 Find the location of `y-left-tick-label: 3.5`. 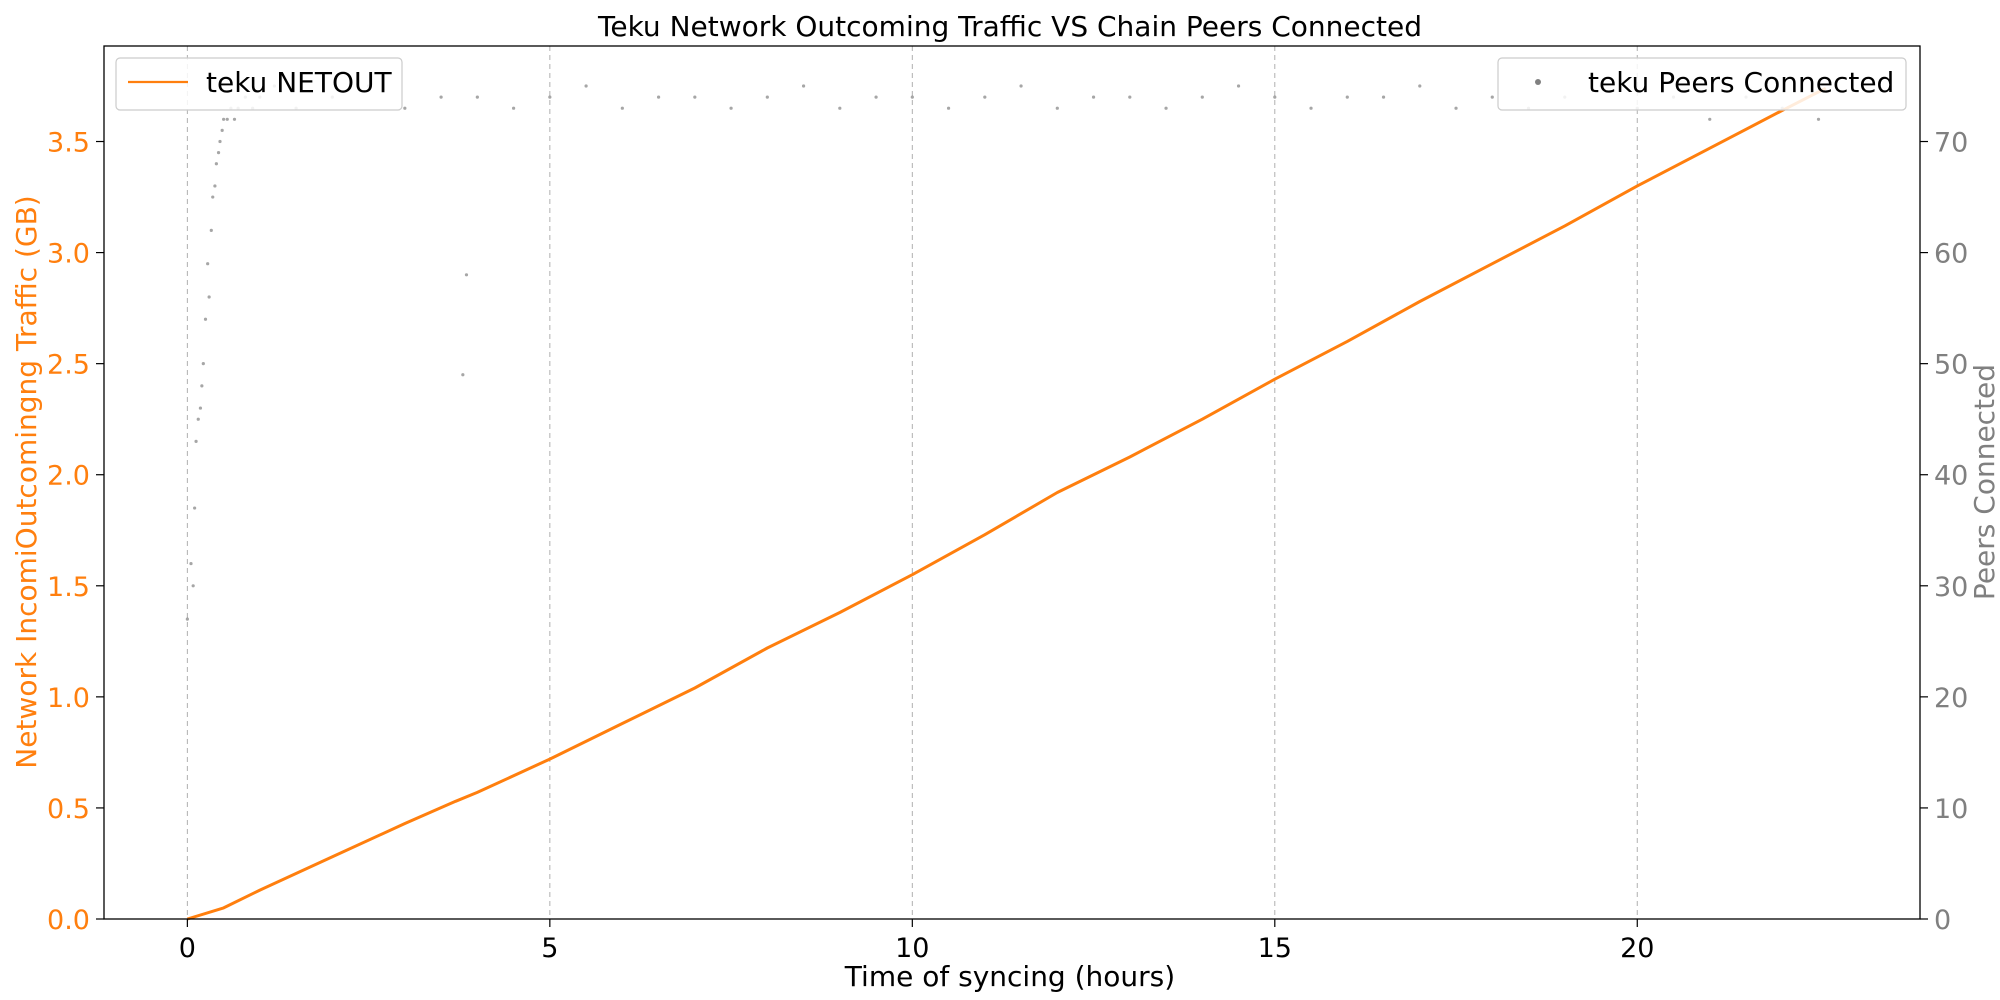

y-left-tick-label: 3.5 is located at coordinates (68, 143).